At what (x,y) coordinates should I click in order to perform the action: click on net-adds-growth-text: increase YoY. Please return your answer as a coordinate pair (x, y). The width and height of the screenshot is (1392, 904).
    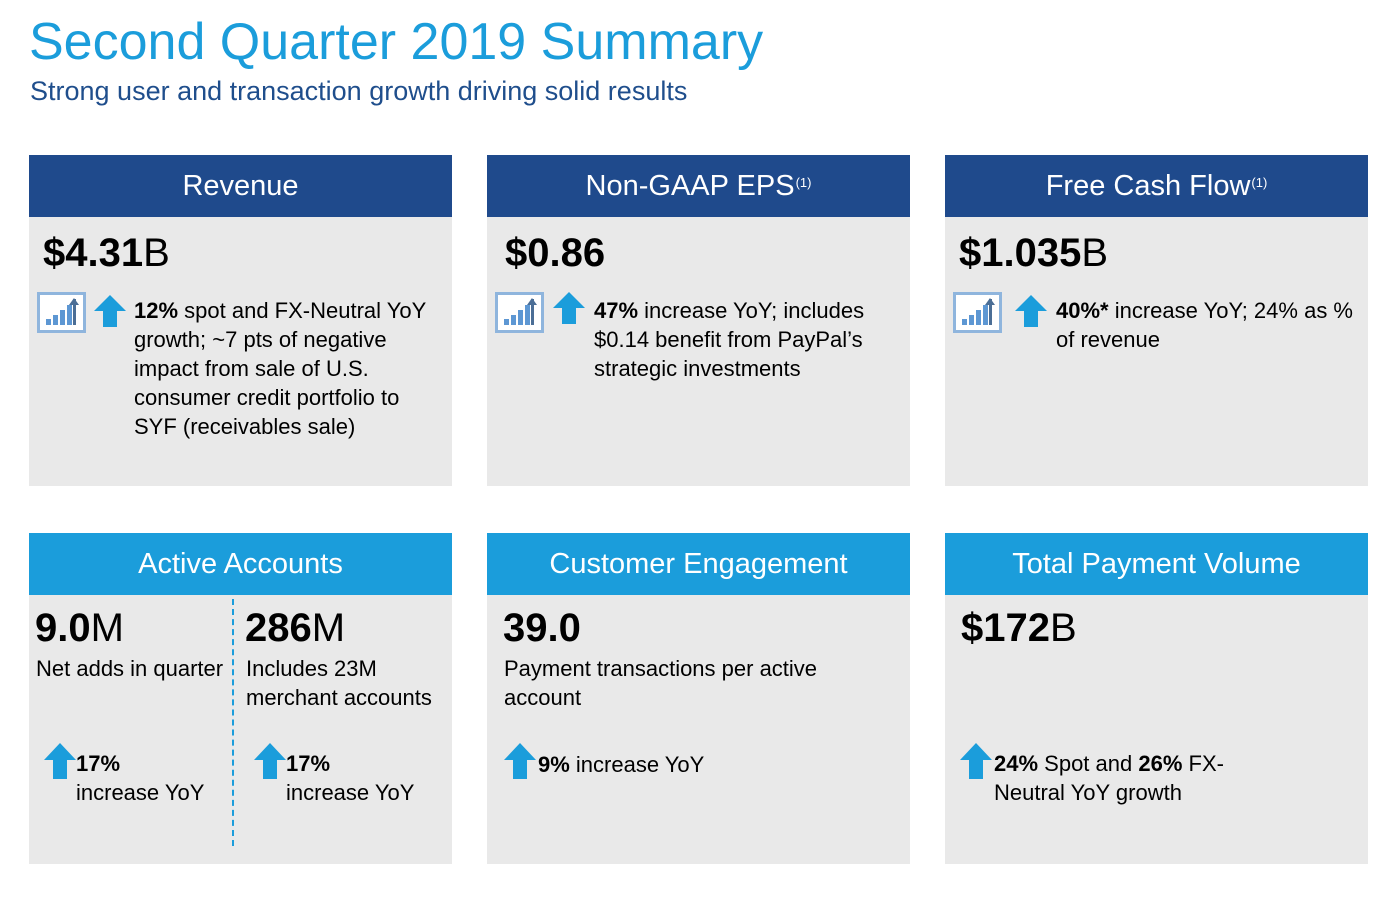
    Looking at the image, I should click on (140, 792).